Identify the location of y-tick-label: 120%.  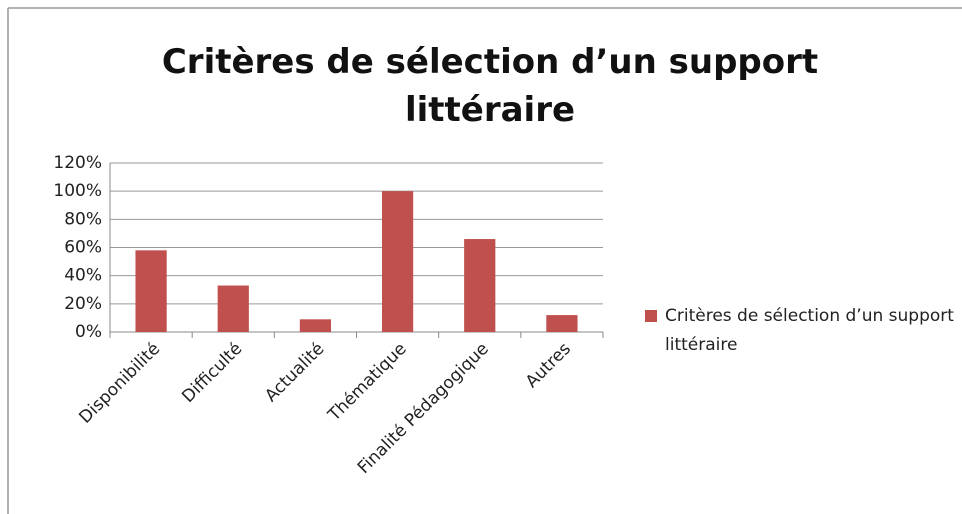
(77, 163).